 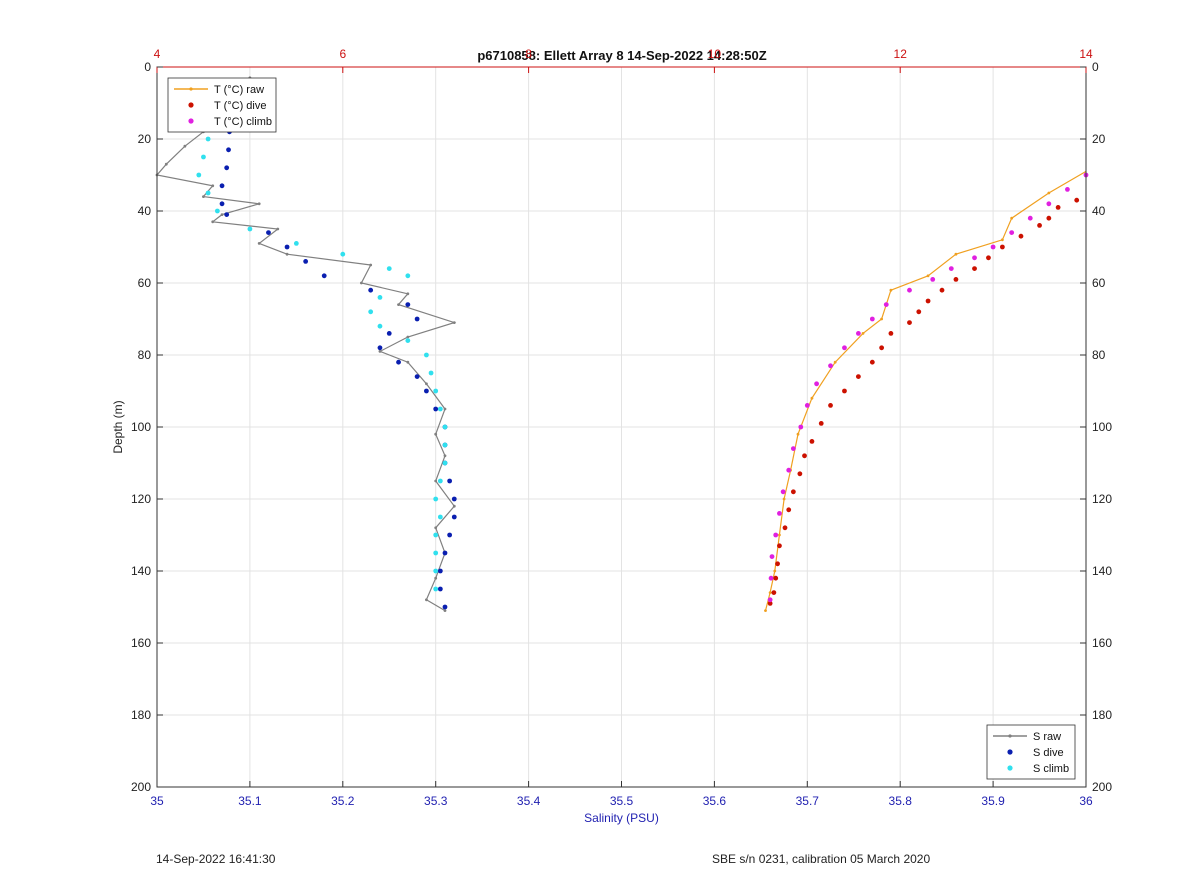 I want to click on x-tick-label: 35, so click(x=157, y=801).